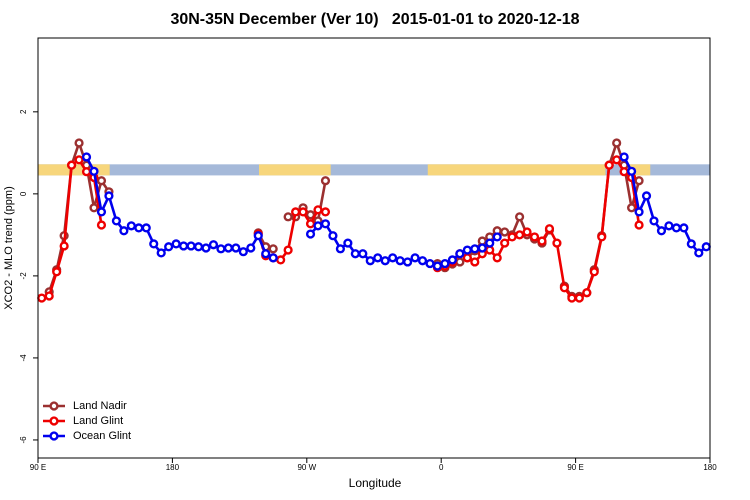 The height and width of the screenshot is (500, 750). What do you see at coordinates (98, 421) in the screenshot?
I see `legend-label: Land Glint` at bounding box center [98, 421].